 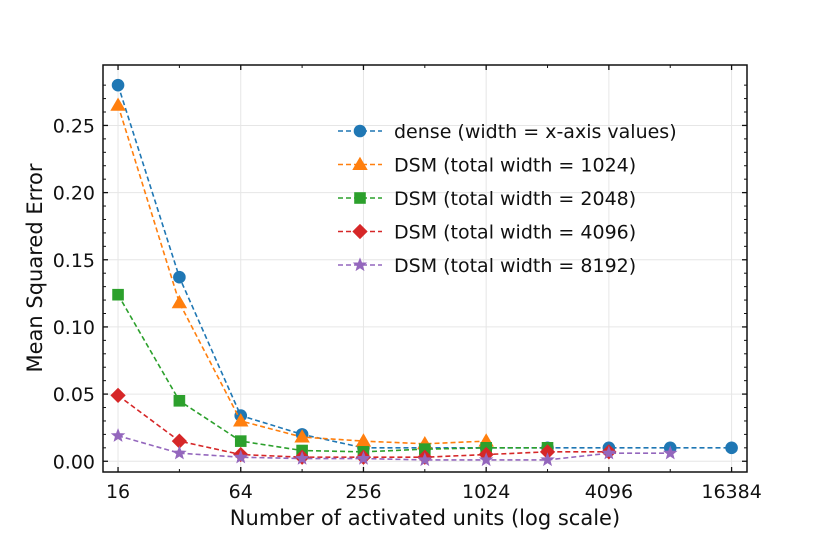 What do you see at coordinates (486, 492) in the screenshot?
I see `x-tick-label: 1024` at bounding box center [486, 492].